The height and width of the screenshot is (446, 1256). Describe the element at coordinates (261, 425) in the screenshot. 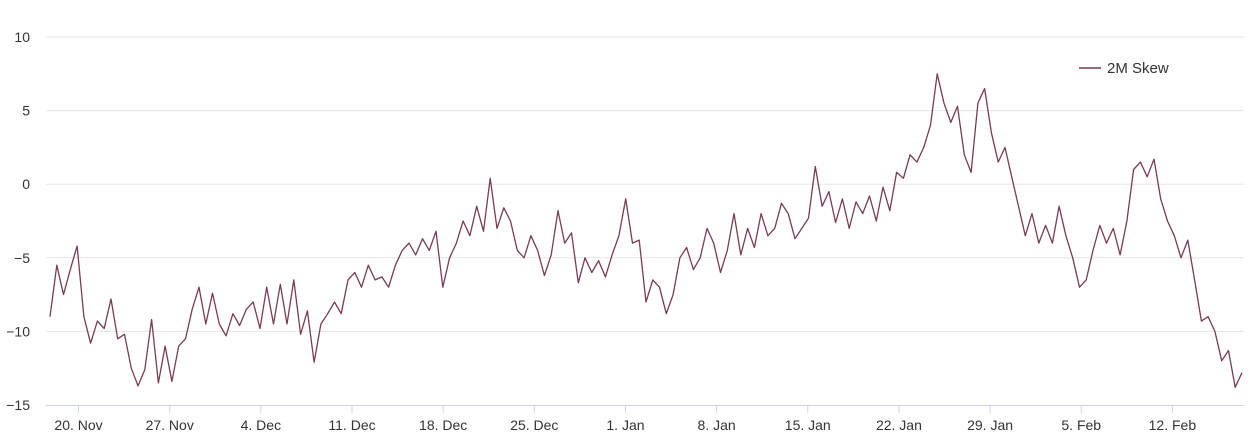

I see `x-tick-label: 4. Dec` at that location.